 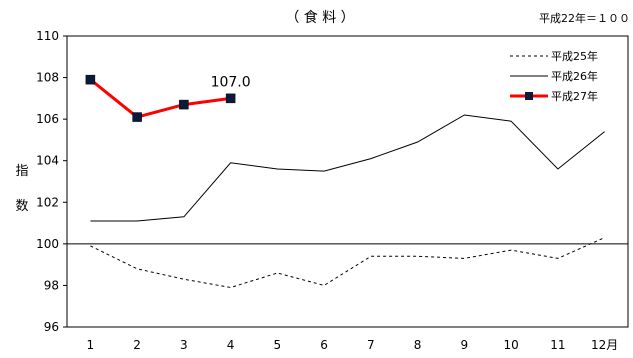 I want to click on y-tick-label: 100, so click(x=47, y=244).